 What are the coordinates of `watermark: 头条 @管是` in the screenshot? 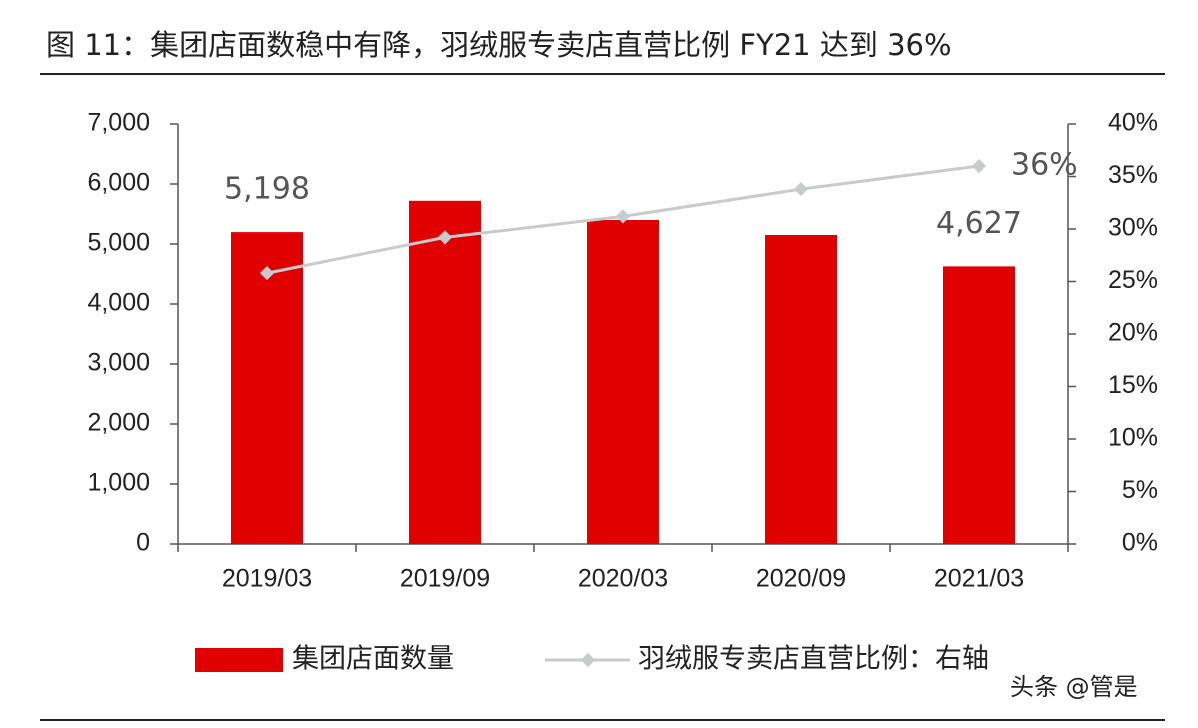 It's located at (1074, 687).